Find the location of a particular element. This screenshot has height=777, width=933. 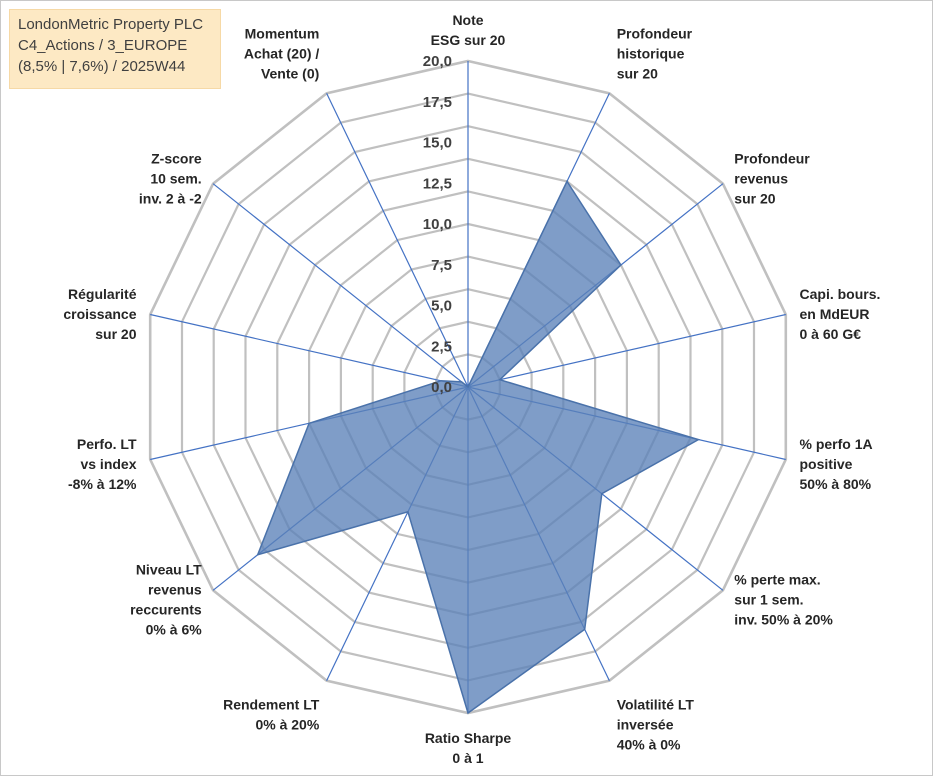

axis-label-line: 0% à 6% is located at coordinates (174, 630).